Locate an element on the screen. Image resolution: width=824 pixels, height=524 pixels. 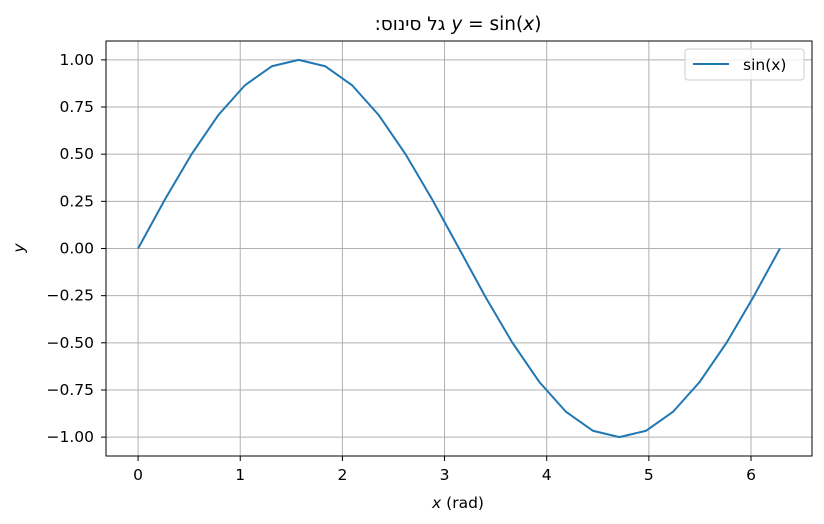
chart-title: גל סינוס: y = sin(x) is located at coordinates (458, 24).